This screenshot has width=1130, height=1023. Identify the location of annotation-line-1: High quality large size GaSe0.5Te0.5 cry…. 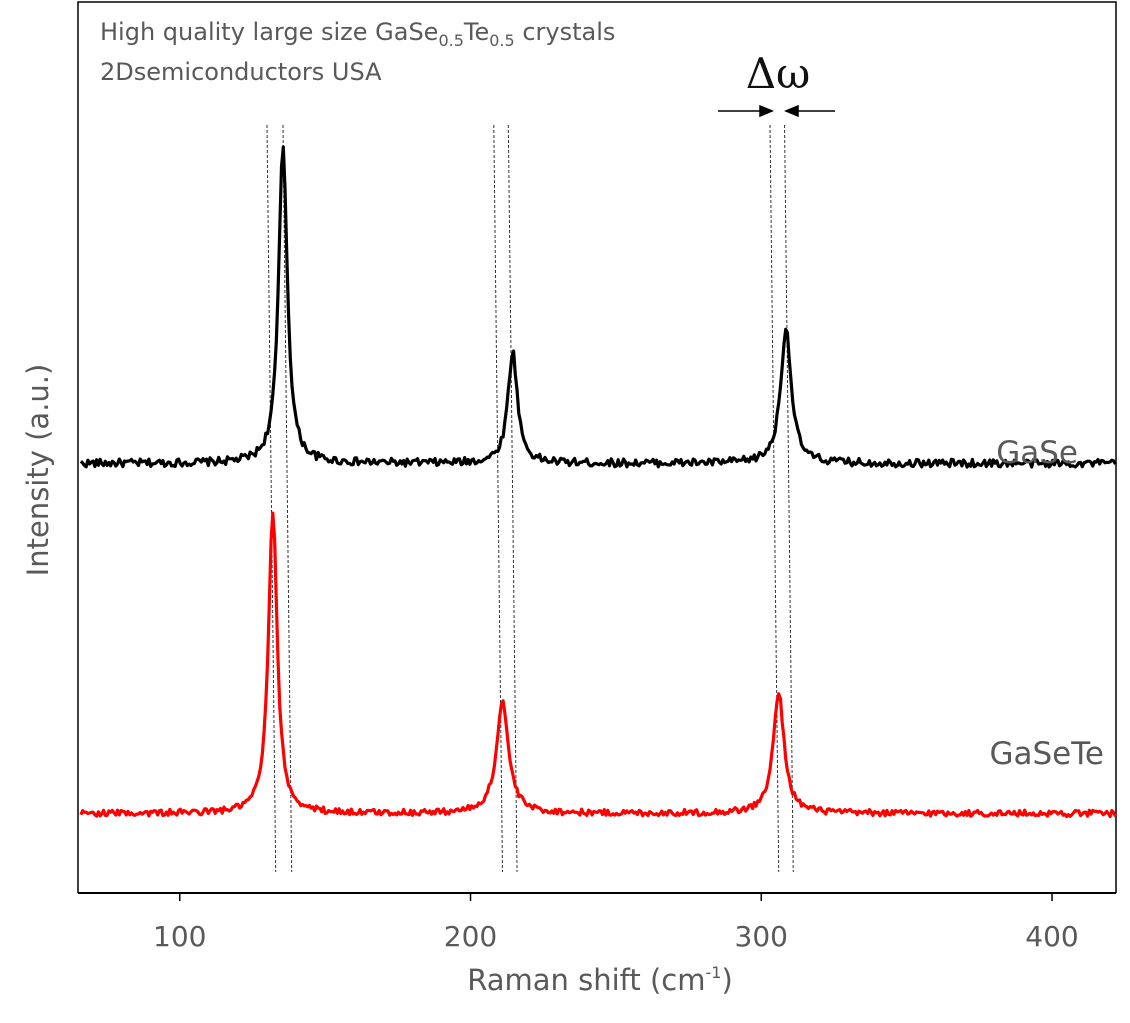
(357, 34).